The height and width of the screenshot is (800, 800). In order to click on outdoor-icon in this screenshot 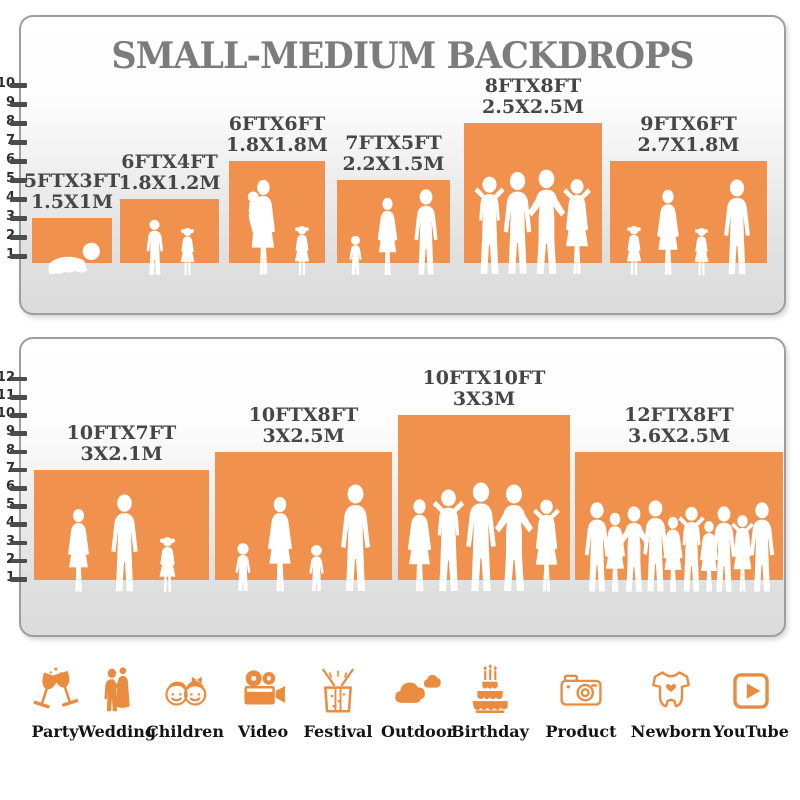, I will do `click(418, 688)`.